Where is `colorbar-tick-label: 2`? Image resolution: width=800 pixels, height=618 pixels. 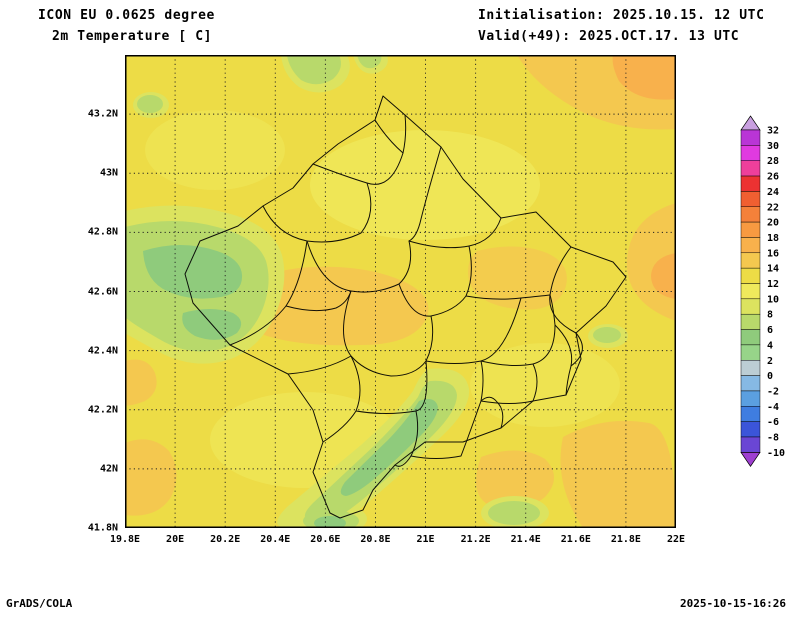
colorbar-tick-label: 2 is located at coordinates (770, 361).